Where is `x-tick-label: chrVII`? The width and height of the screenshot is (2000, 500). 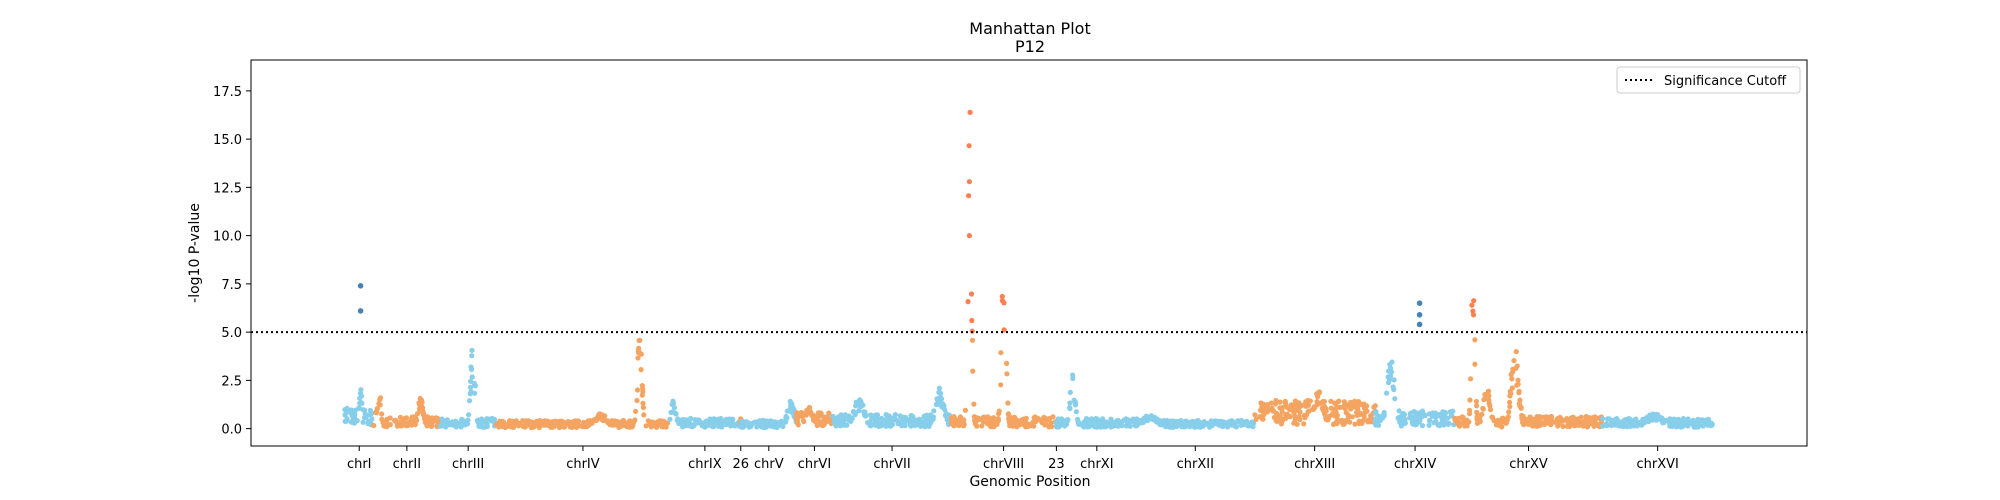 x-tick-label: chrVII is located at coordinates (891, 464).